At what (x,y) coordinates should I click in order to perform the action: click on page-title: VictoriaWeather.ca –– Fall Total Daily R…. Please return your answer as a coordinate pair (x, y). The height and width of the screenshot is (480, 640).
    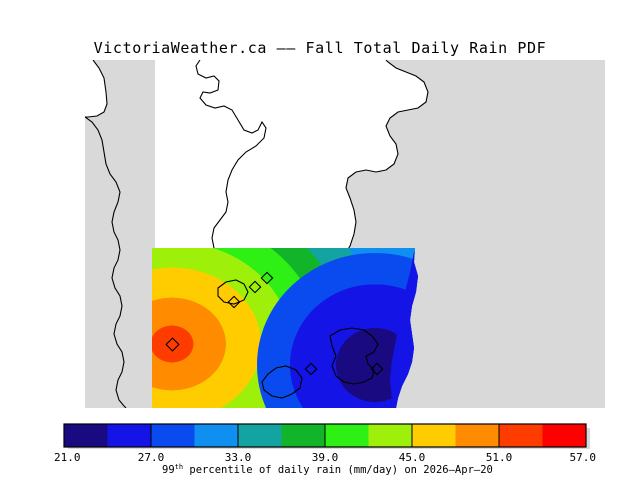
    Looking at the image, I should click on (320, 48).